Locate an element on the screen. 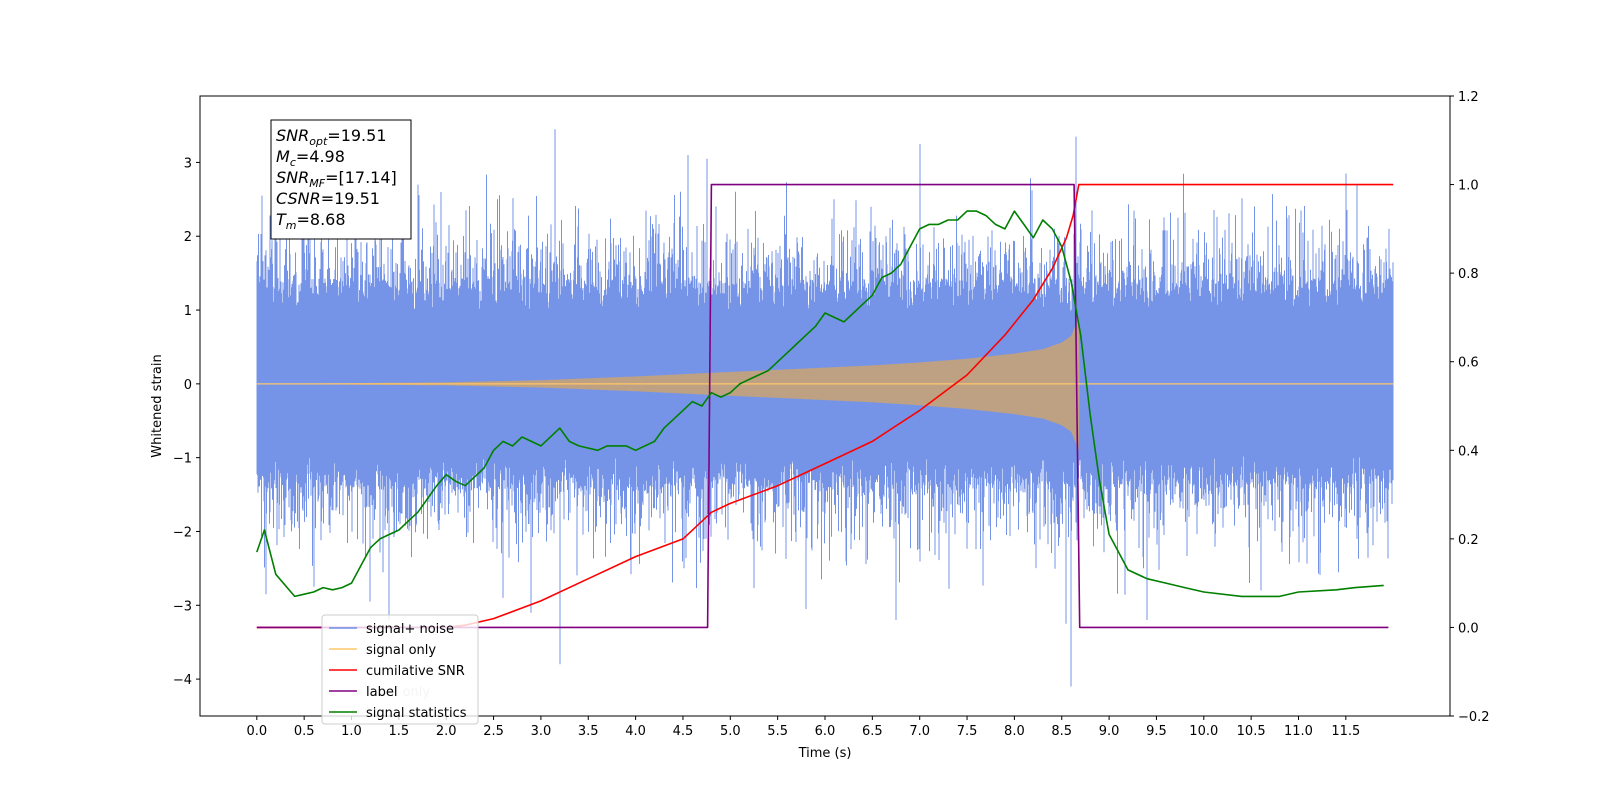  x-tick-label: 11.0 is located at coordinates (1298, 731).